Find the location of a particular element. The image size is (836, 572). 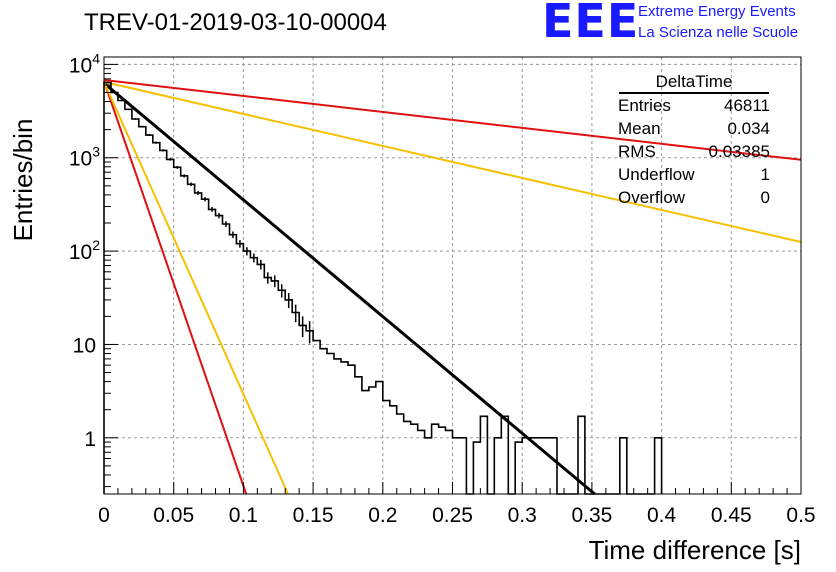

x-tick-label: 0.2 is located at coordinates (382, 515).